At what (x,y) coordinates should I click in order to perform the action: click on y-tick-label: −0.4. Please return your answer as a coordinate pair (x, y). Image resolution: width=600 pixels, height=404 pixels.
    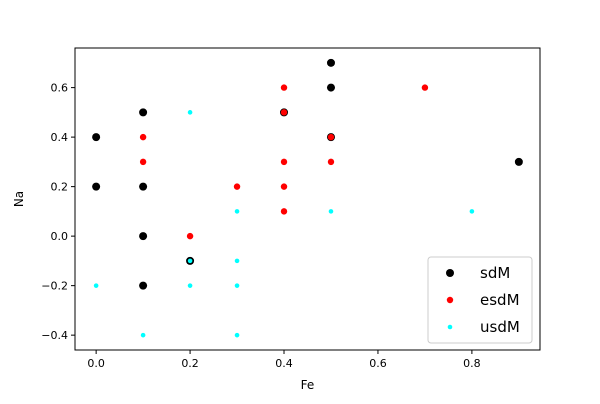
    Looking at the image, I should click on (54, 335).